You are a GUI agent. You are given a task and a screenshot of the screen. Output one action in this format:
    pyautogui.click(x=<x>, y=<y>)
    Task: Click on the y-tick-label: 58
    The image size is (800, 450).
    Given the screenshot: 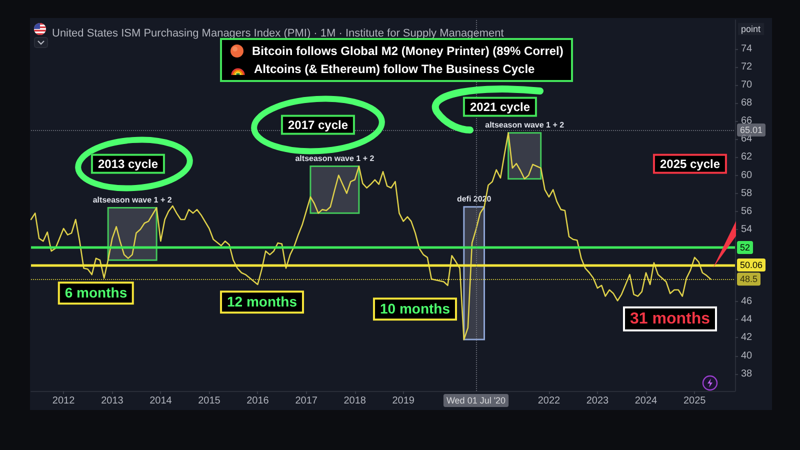 What is the action you would take?
    pyautogui.click(x=747, y=193)
    